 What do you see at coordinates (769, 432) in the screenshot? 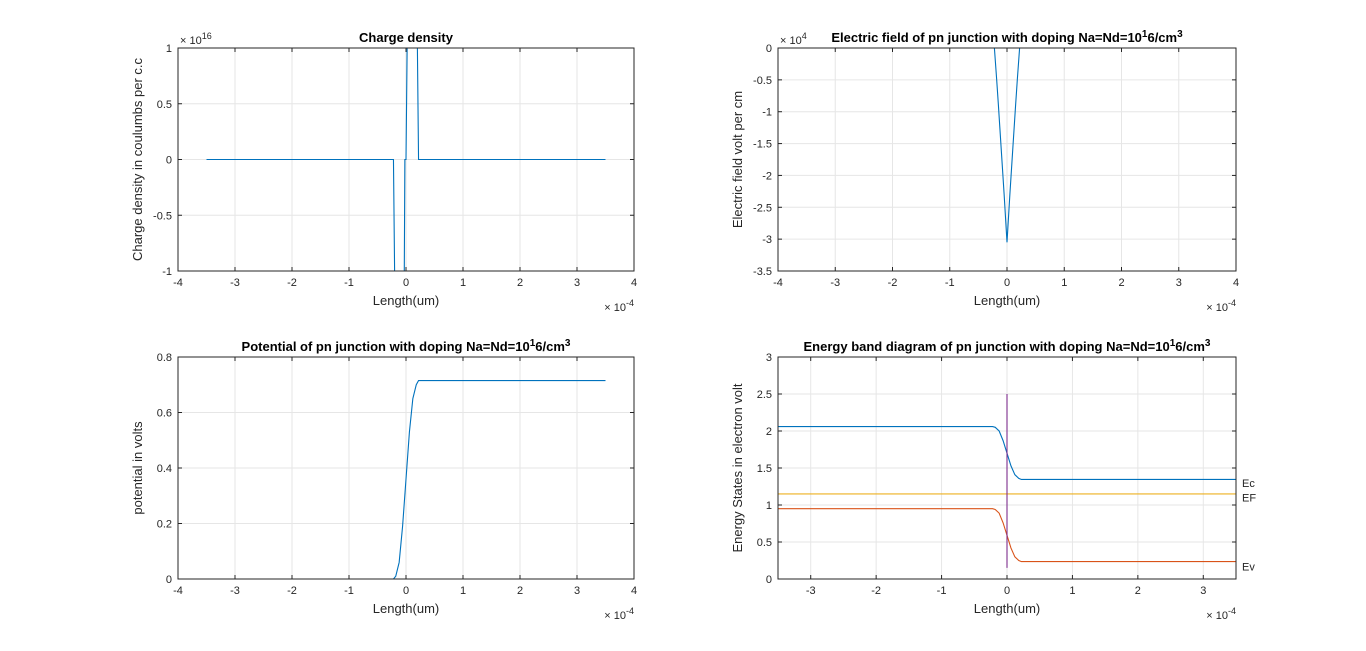
I see `y-tick-label: 2` at bounding box center [769, 432].